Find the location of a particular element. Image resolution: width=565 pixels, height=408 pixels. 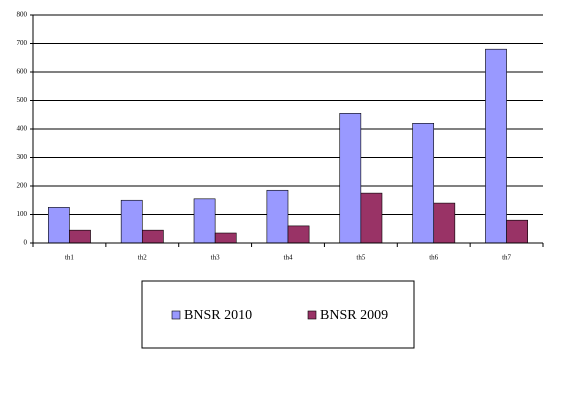

x-tick-label: th7 is located at coordinates (506, 258).